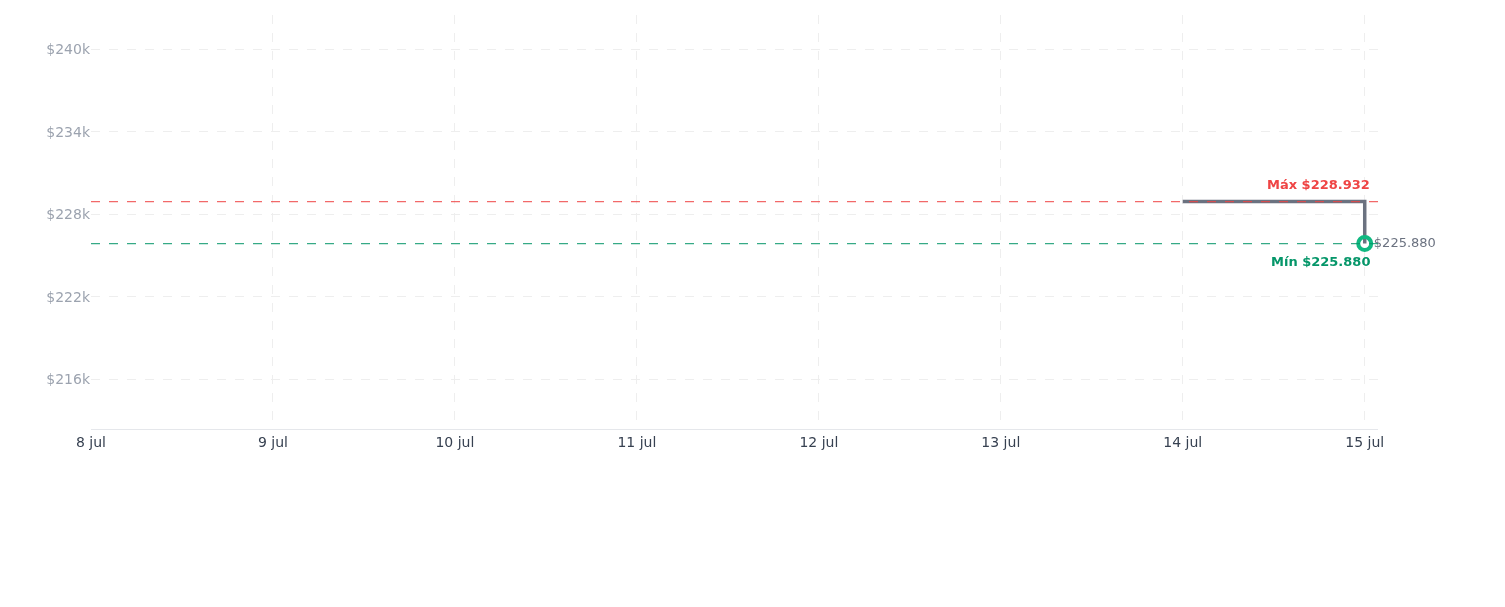 This screenshot has width=1505, height=607. I want to click on y-tick-label: $228k, so click(68, 214).